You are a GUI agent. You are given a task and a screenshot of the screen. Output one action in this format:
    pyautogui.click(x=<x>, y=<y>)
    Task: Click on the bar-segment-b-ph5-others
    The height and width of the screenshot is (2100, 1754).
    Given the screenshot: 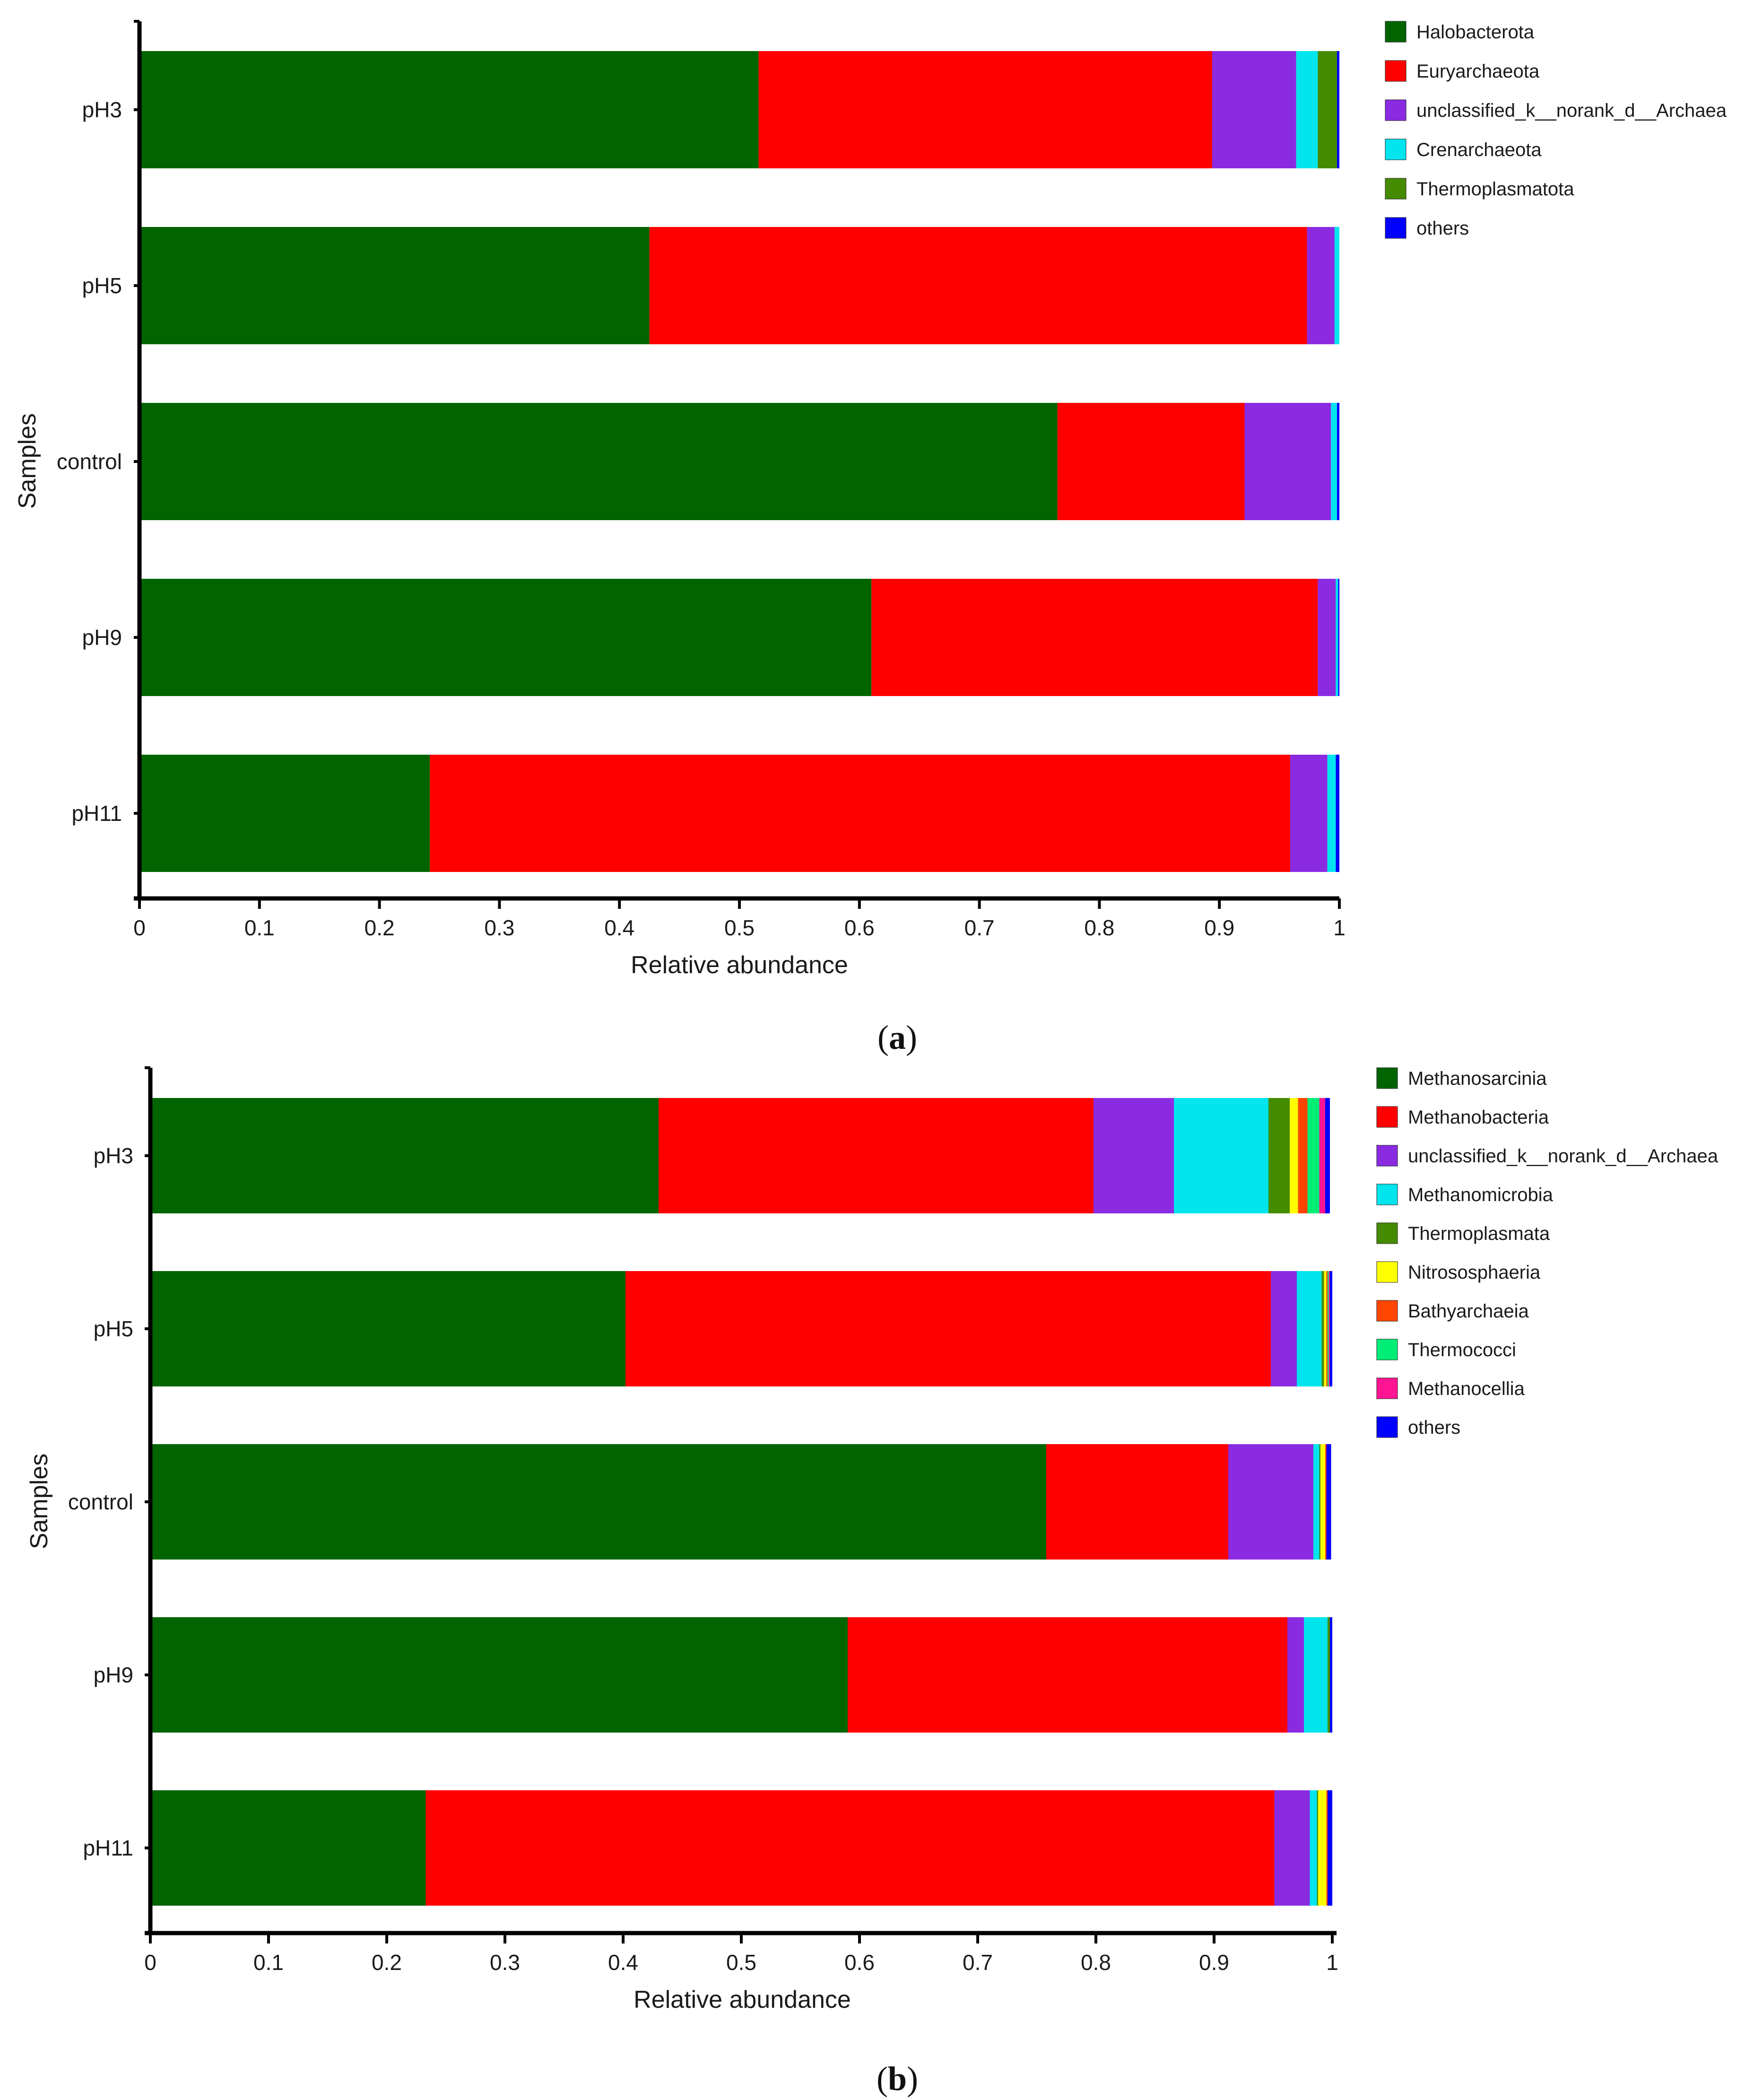 What is the action you would take?
    pyautogui.click(x=1331, y=1328)
    